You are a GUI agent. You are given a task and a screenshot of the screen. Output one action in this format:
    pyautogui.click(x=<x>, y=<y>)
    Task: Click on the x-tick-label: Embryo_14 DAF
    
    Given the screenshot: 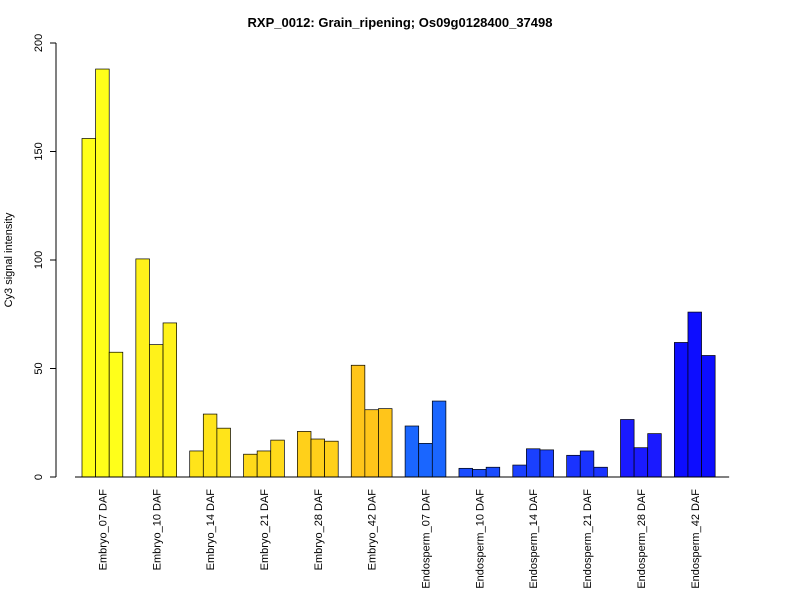 What is the action you would take?
    pyautogui.click(x=211, y=530)
    